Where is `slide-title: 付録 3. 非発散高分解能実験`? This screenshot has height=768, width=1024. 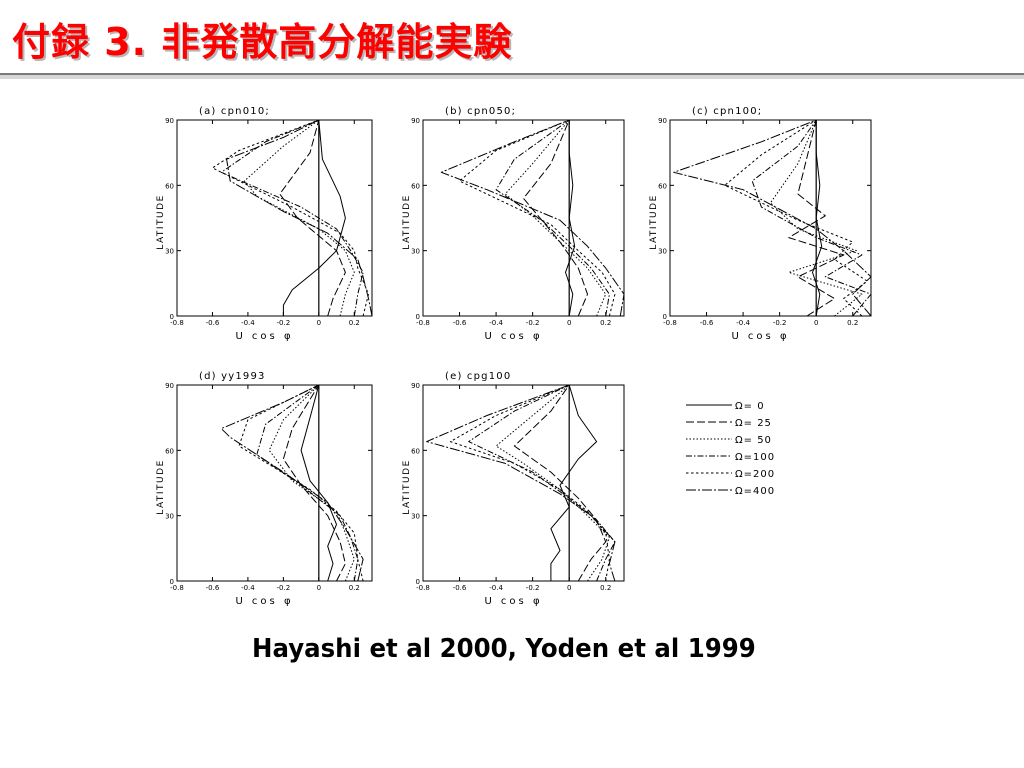
slide-title: 付録 3. 非発散高分解能実験 is located at coordinates (262, 42).